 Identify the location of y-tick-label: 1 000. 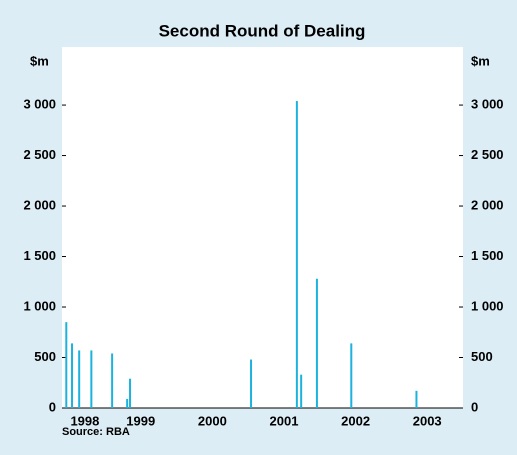
(39, 305).